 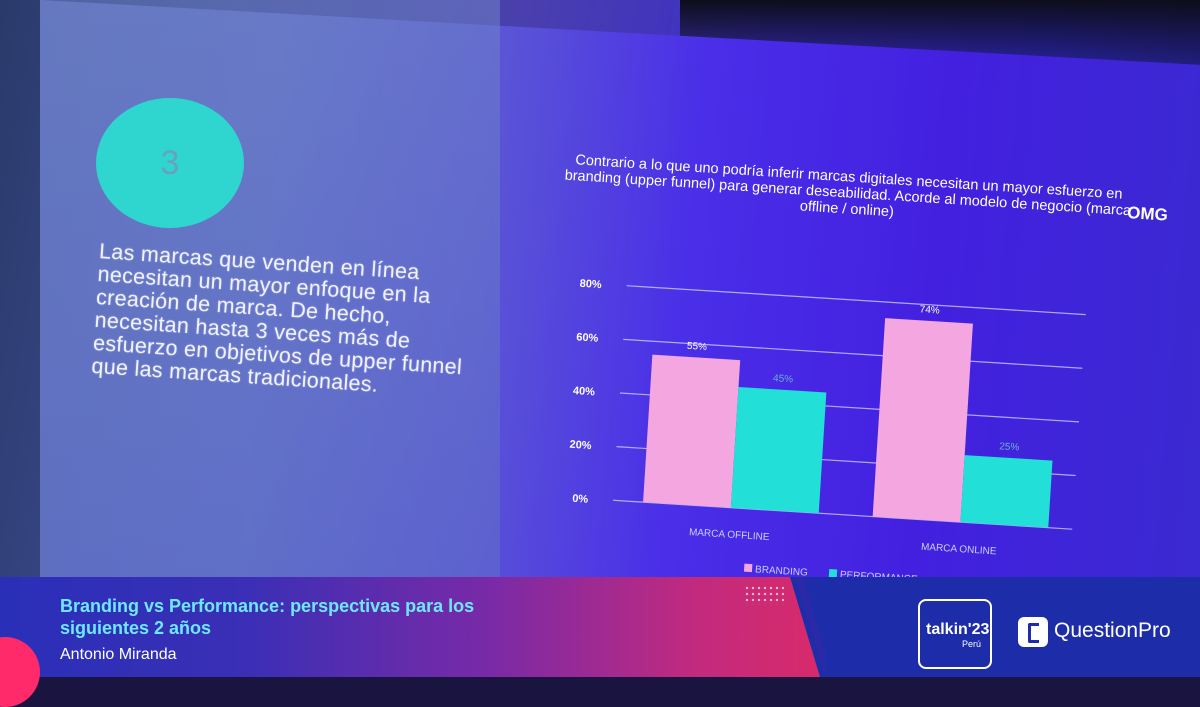 I want to click on x-tick-label: MARCA OFFLINE, so click(x=729, y=535).